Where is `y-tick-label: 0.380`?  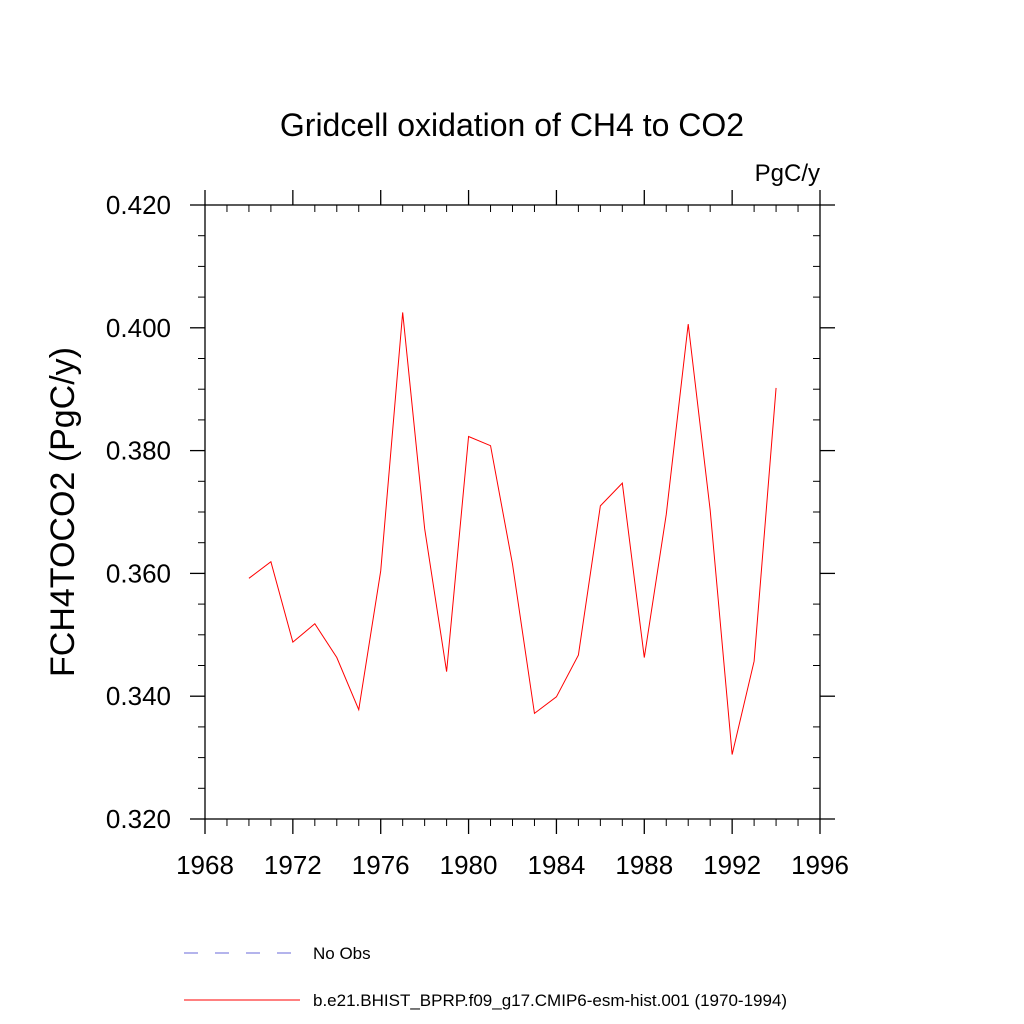
y-tick-label: 0.380 is located at coordinates (138, 451).